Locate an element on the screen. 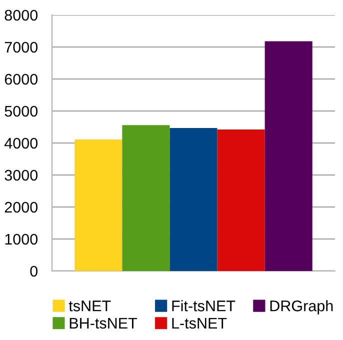 Image resolution: width=343 pixels, height=340 pixels. y-tick-label: 5000 is located at coordinates (21, 111).